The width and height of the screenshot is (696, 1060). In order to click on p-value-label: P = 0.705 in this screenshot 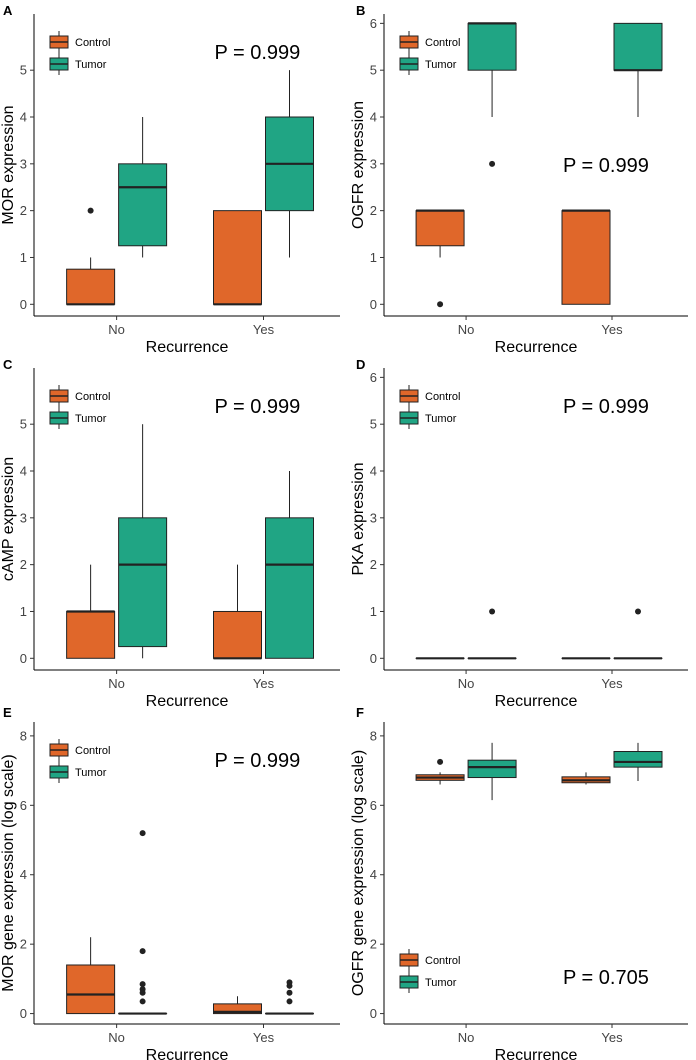, I will do `click(606, 978)`.